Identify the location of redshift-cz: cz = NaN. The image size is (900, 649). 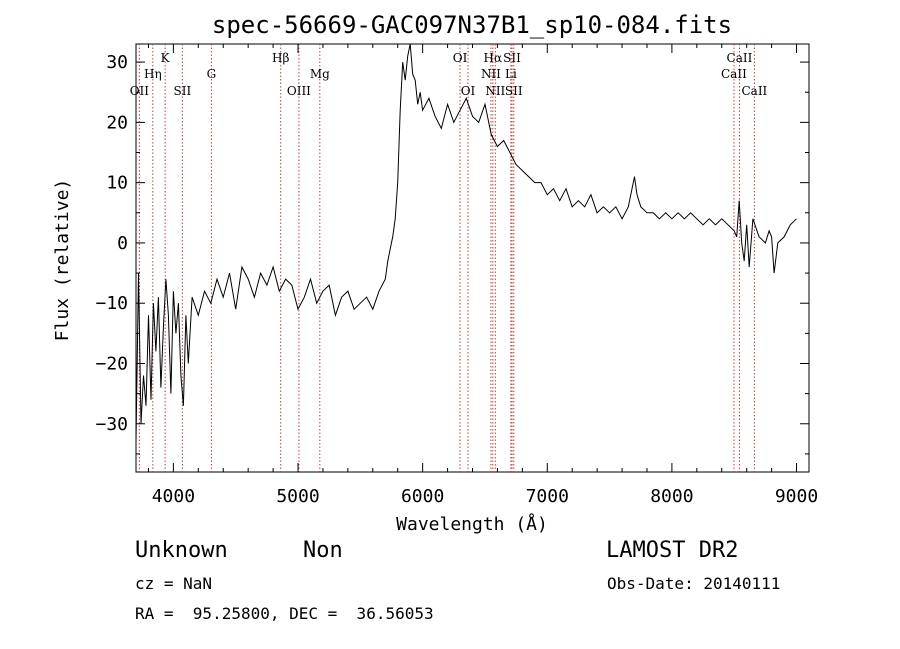
(174, 583).